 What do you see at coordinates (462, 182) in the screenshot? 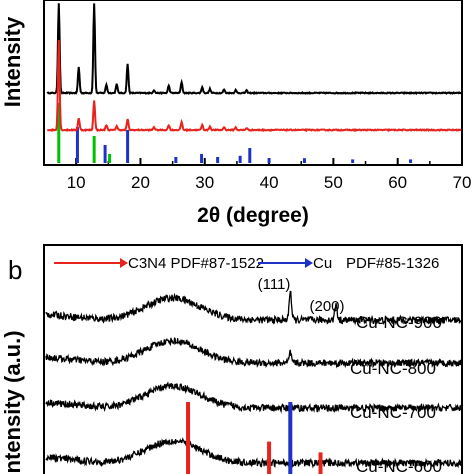
I see `x-tick-label-70: 70` at bounding box center [462, 182].